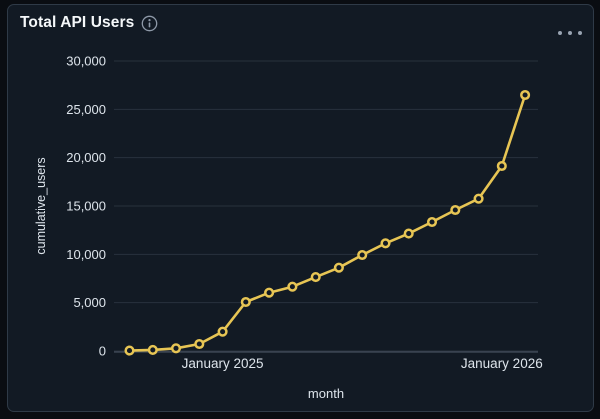  Describe the element at coordinates (86, 206) in the screenshot. I see `y-tick-label: 15,000` at that location.